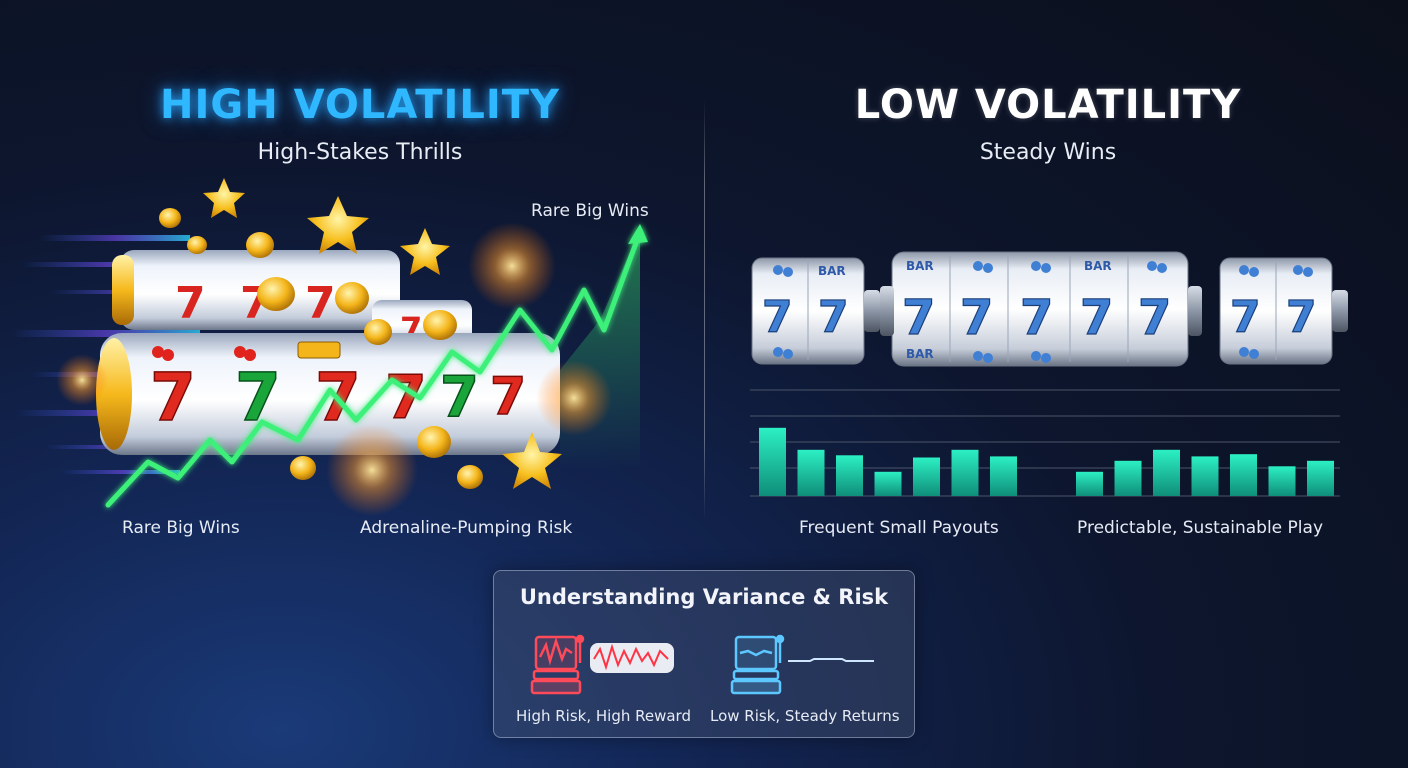 This screenshot has width=1408, height=768. I want to click on center-divider, so click(704, 310).